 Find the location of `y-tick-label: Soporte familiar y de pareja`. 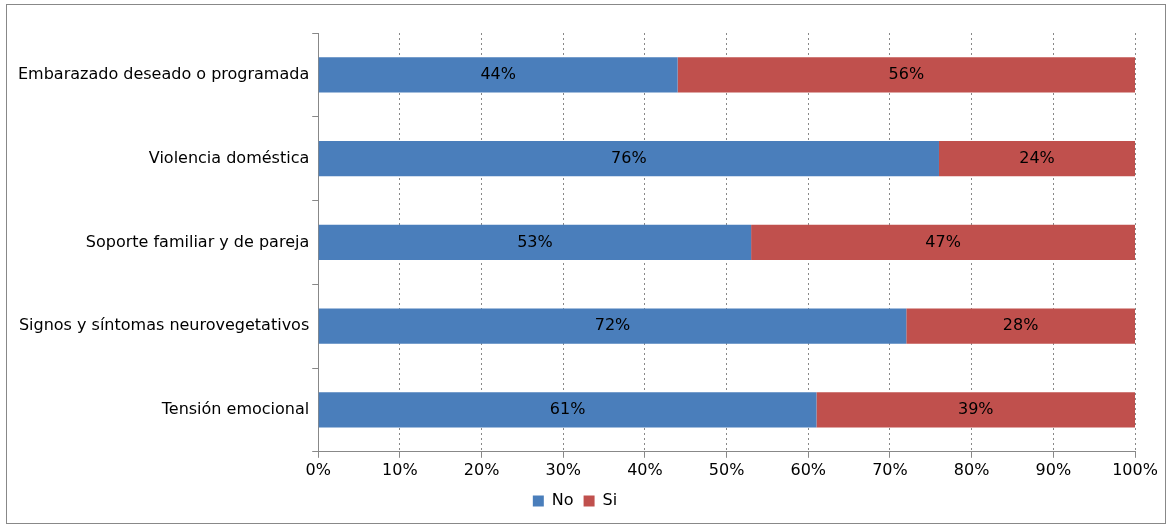

y-tick-label: Soporte familiar y de pareja is located at coordinates (197, 241).